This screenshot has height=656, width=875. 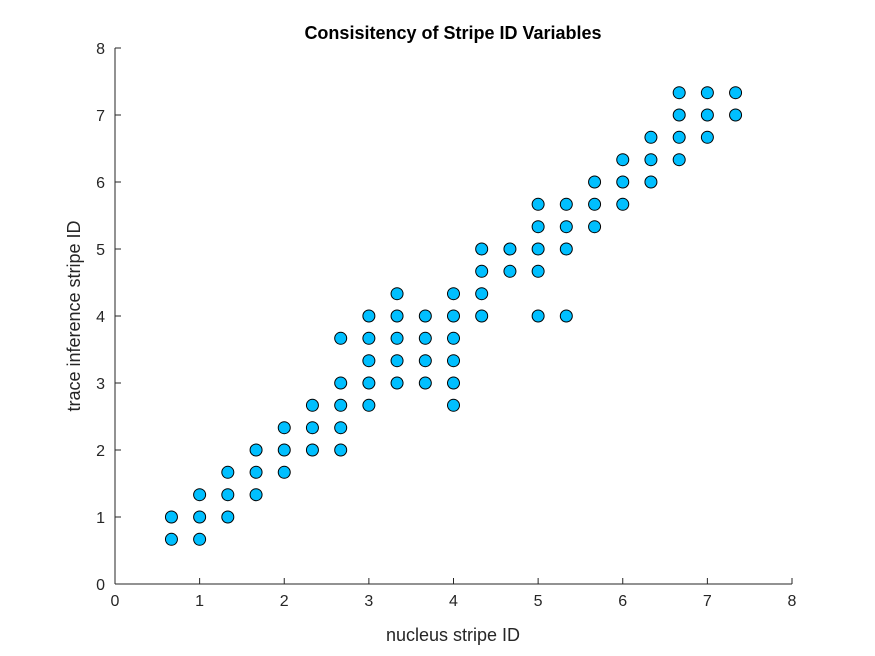 What do you see at coordinates (199, 601) in the screenshot?
I see `x-tick-label: 1` at bounding box center [199, 601].